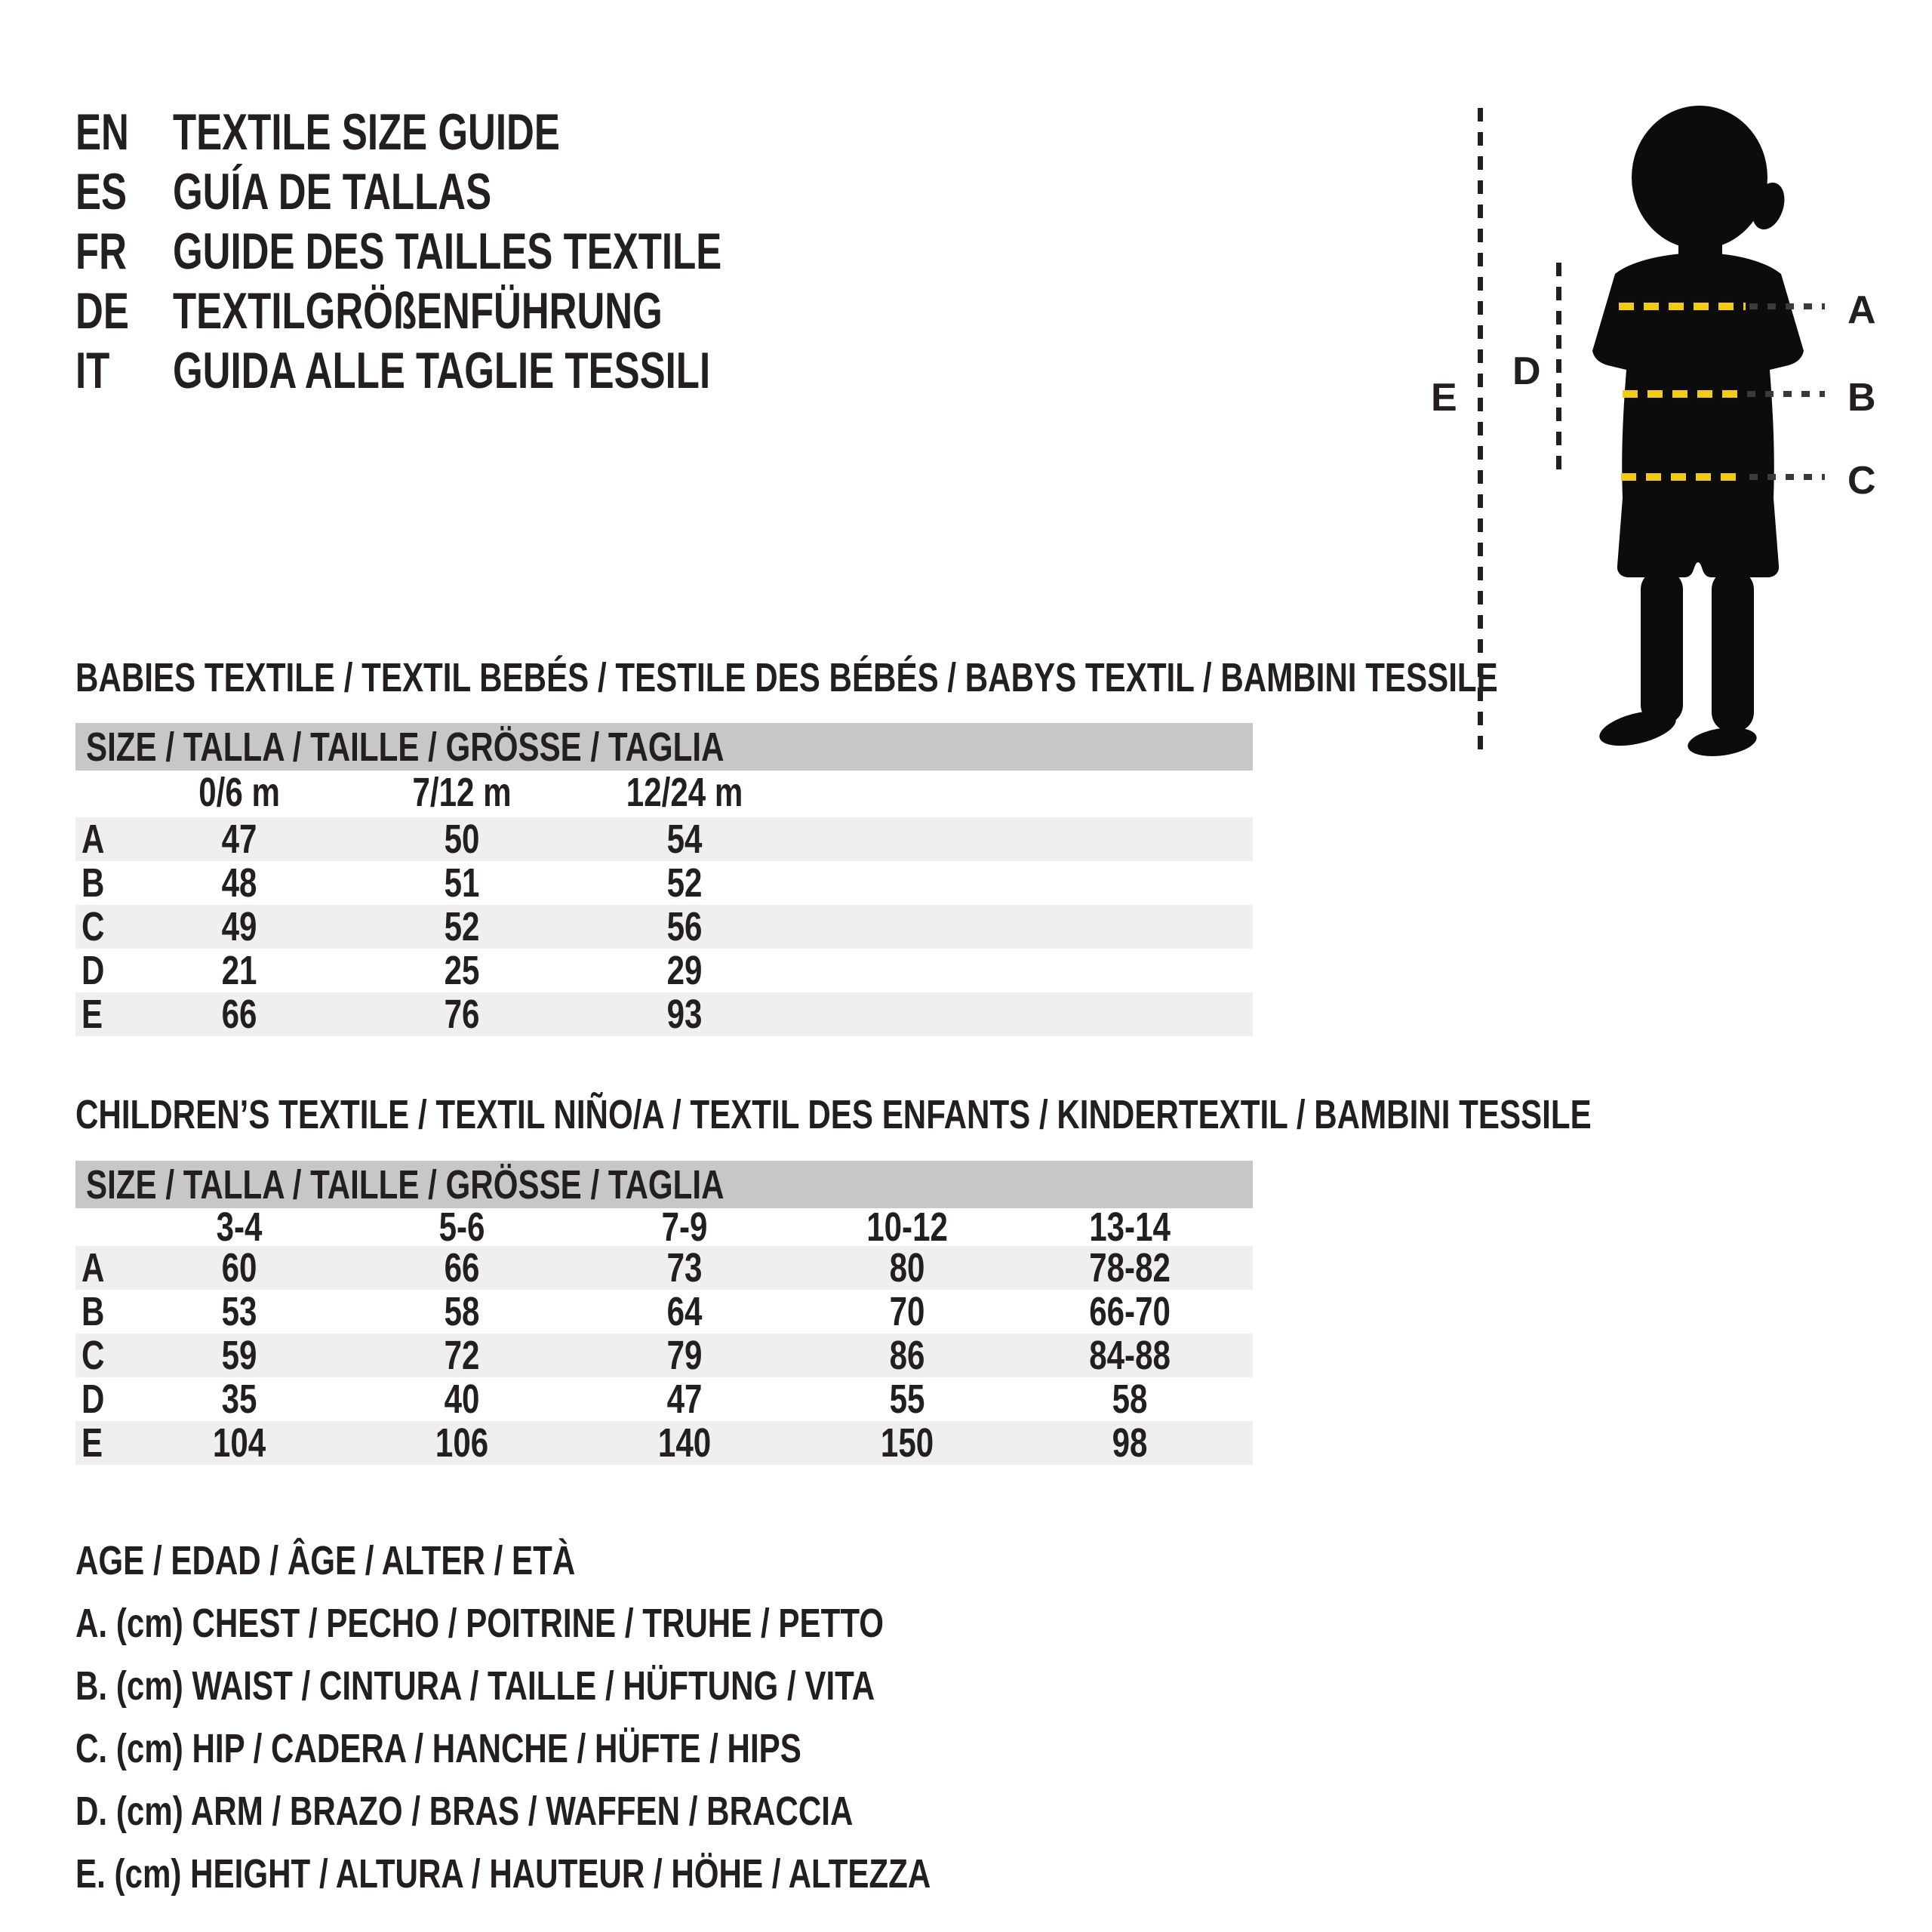 Image resolution: width=1932 pixels, height=1932 pixels. I want to click on cell: 55, so click(907, 1399).